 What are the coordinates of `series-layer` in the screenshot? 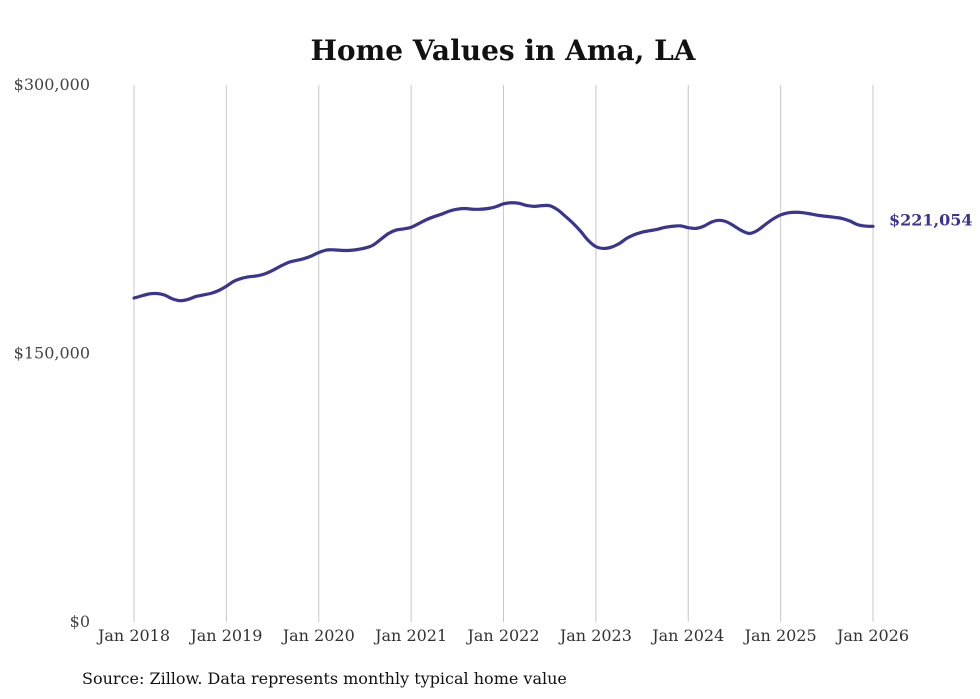 It's located at (503, 252).